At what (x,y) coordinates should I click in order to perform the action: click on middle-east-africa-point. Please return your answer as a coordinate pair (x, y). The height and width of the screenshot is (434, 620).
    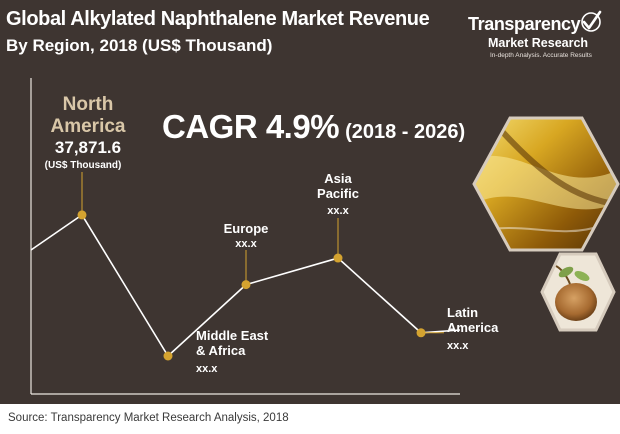
    Looking at the image, I should click on (168, 356).